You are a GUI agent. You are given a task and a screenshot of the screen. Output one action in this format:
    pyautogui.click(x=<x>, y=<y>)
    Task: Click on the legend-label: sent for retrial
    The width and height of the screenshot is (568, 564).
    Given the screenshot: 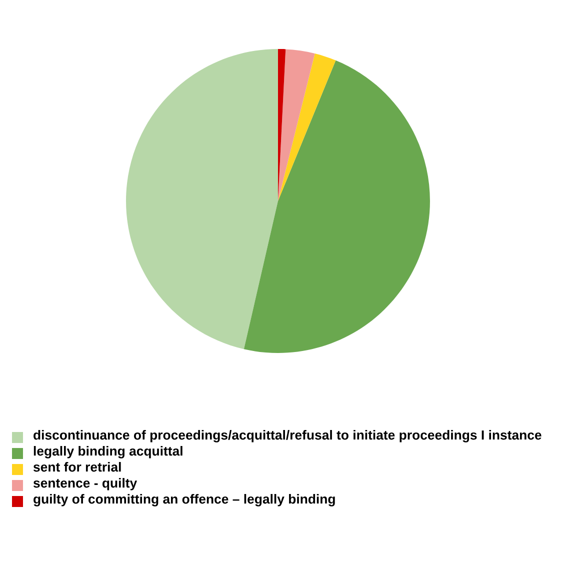 What is the action you would take?
    pyautogui.click(x=77, y=467)
    